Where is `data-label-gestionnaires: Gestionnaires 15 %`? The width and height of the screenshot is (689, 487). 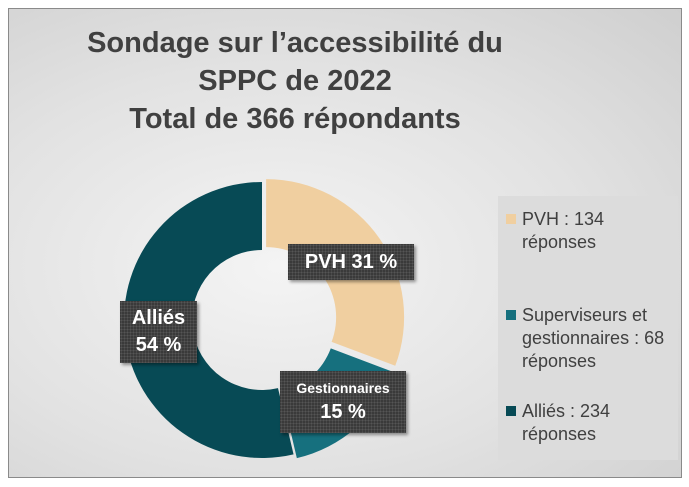 data-label-gestionnaires: Gestionnaires 15 % is located at coordinates (343, 402).